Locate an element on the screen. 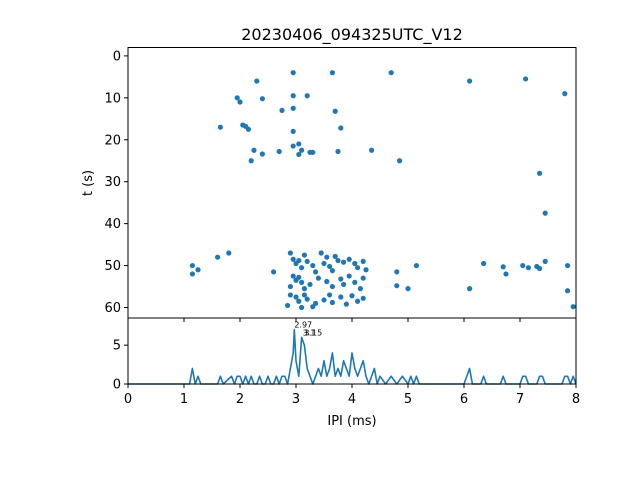 This screenshot has width=640, height=480. raster-y-tick-label: 30 is located at coordinates (112, 182).